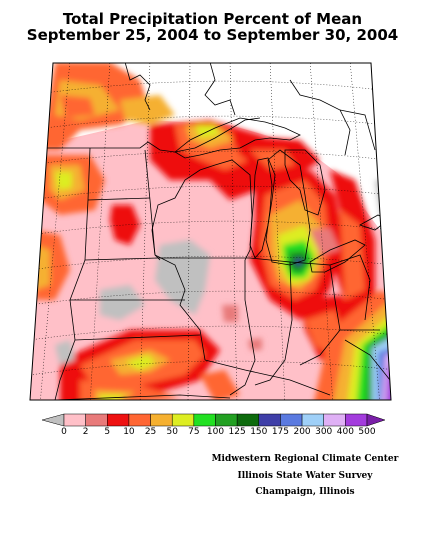  I want to click on legend-tick-label: 2, so click(85, 432).